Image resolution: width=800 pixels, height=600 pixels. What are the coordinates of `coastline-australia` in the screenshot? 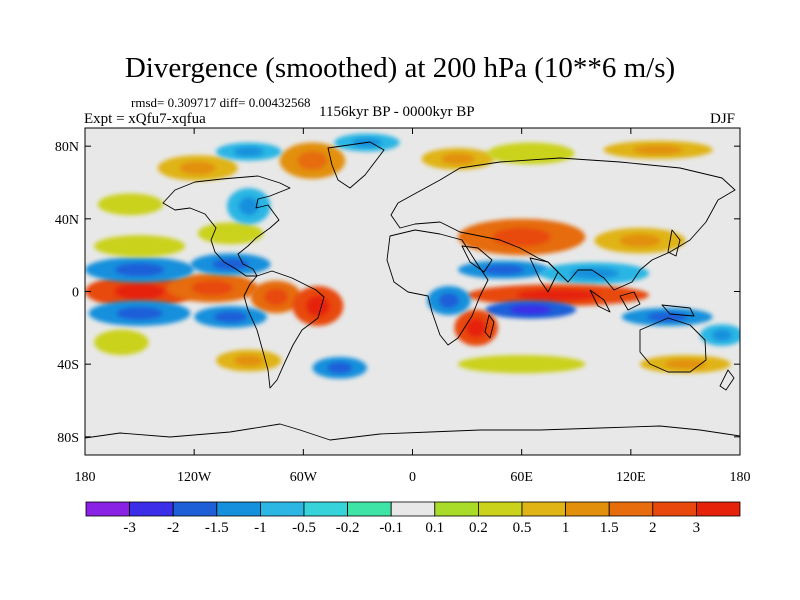 It's located at (673, 345).